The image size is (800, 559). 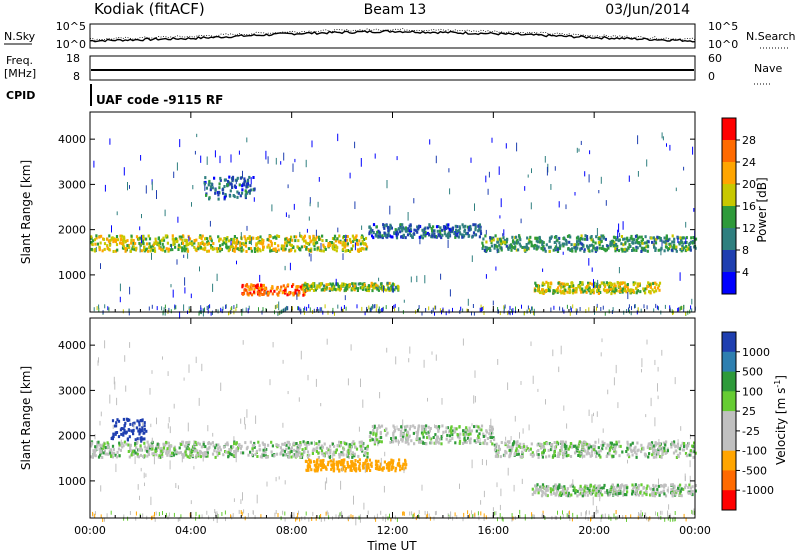 What do you see at coordinates (647, 10) in the screenshot?
I see `date-title: 03/Jun/2014` at bounding box center [647, 10].